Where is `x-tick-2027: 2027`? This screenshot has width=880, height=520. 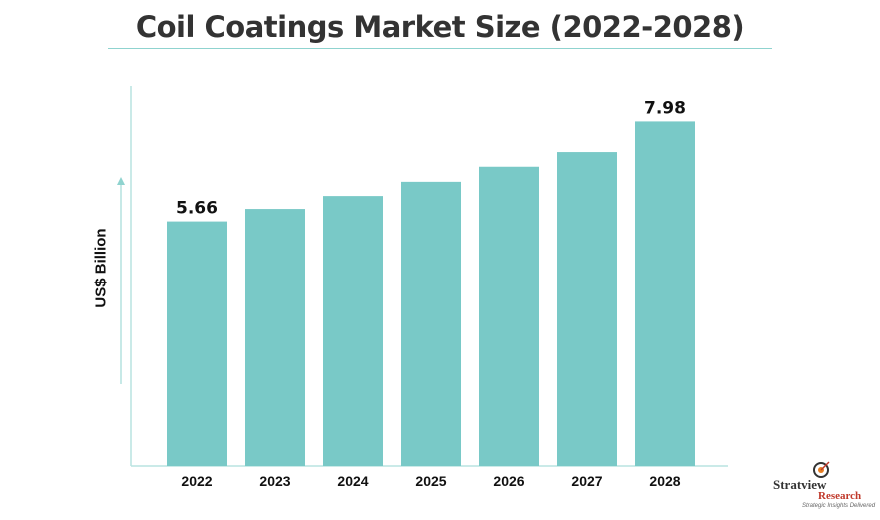
x-tick-2027: 2027 is located at coordinates (586, 481).